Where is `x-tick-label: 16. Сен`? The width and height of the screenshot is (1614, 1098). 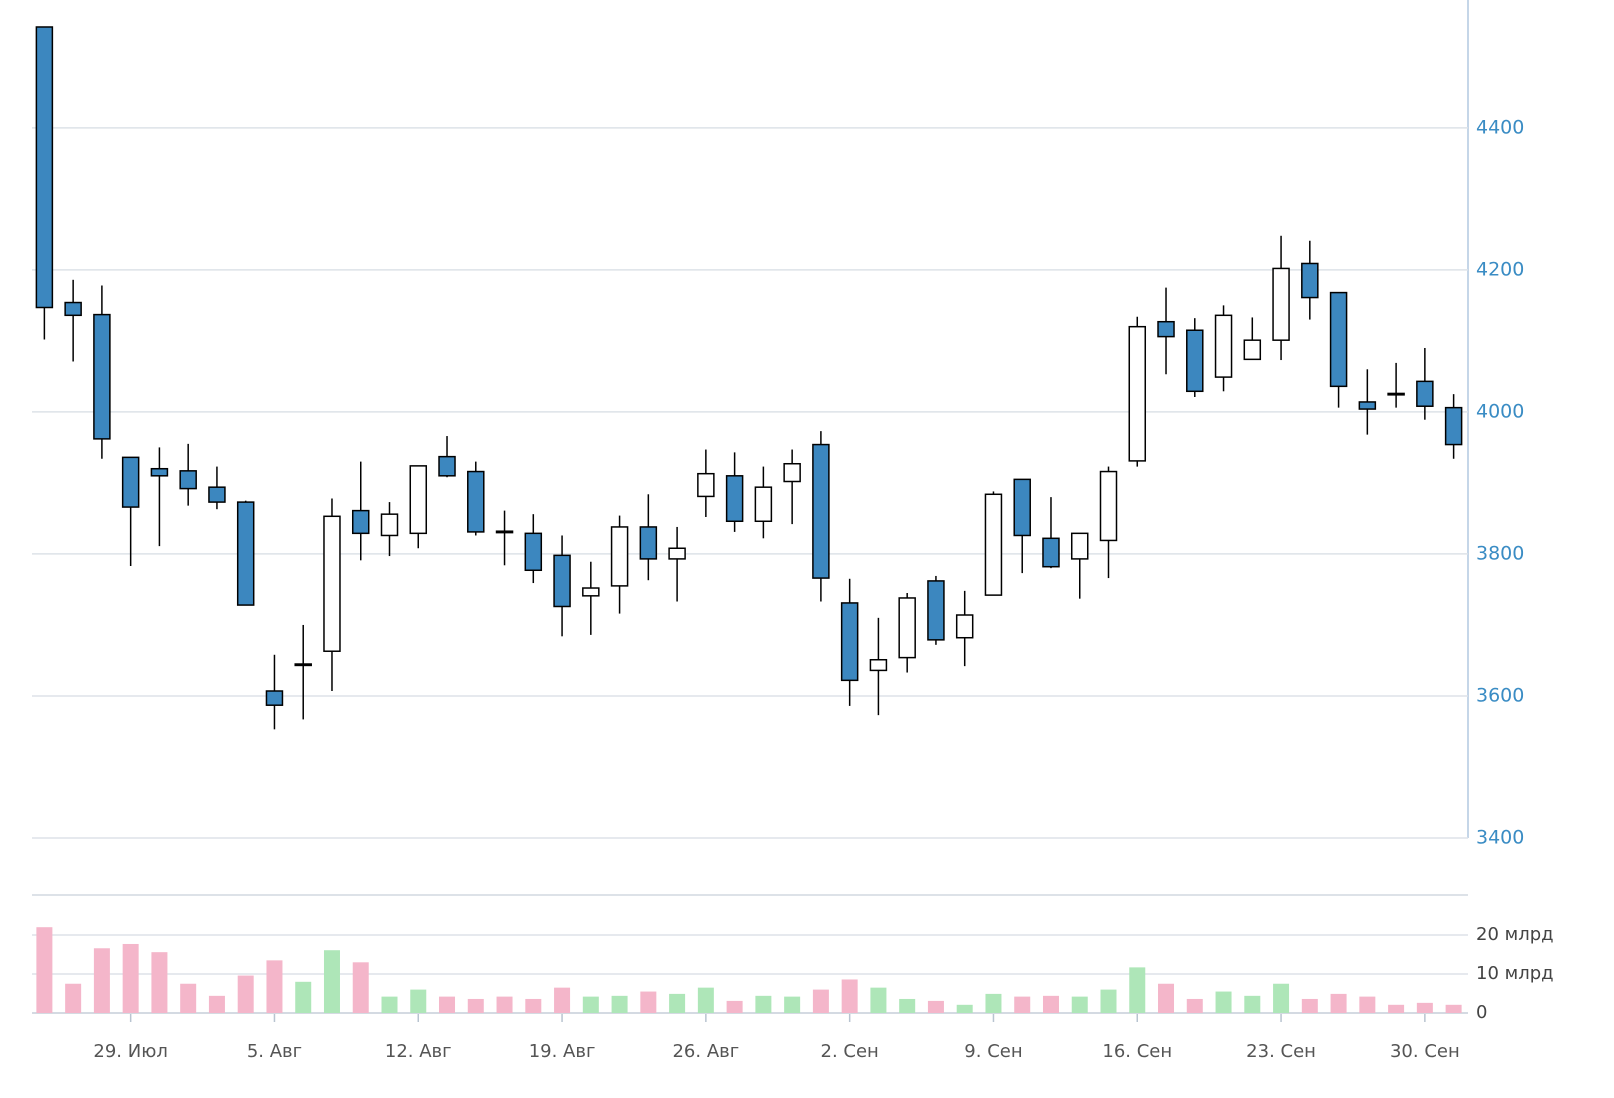 x-tick-label: 16. Сен is located at coordinates (1137, 1051).